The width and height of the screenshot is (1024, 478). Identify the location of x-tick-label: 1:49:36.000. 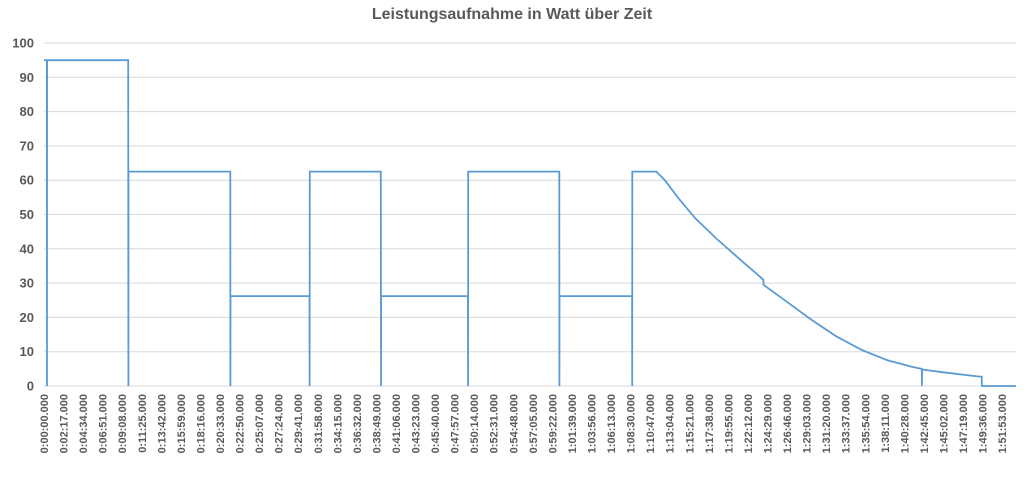
(984, 423).